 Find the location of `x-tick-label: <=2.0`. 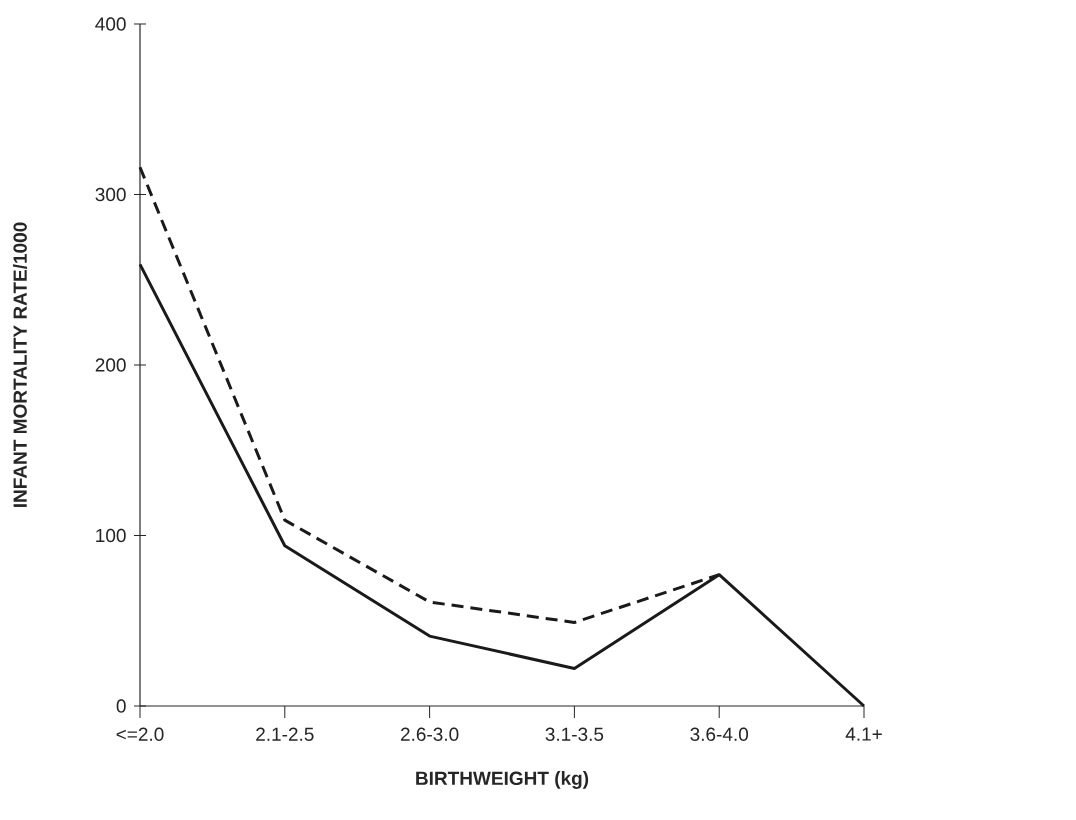

x-tick-label: <=2.0 is located at coordinates (140, 734).